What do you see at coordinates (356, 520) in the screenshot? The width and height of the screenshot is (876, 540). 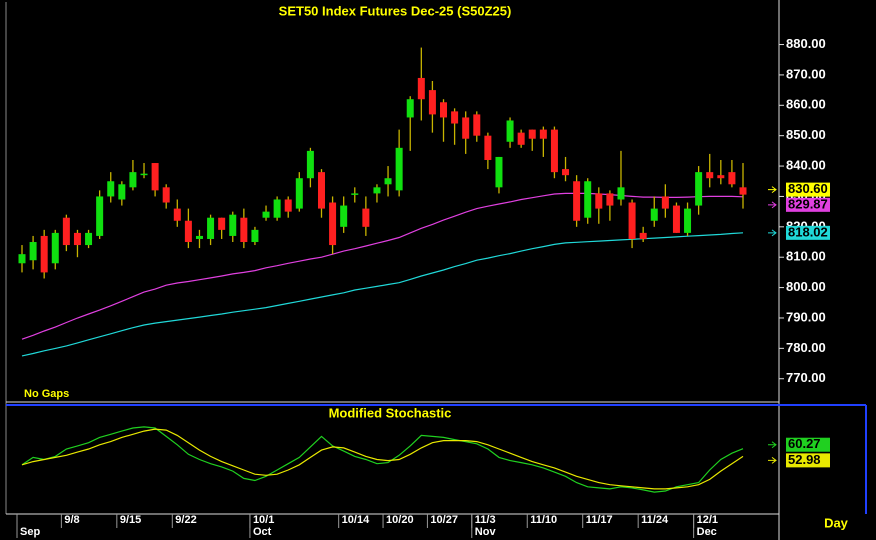 I see `x-tick-label: 10/14` at bounding box center [356, 520].